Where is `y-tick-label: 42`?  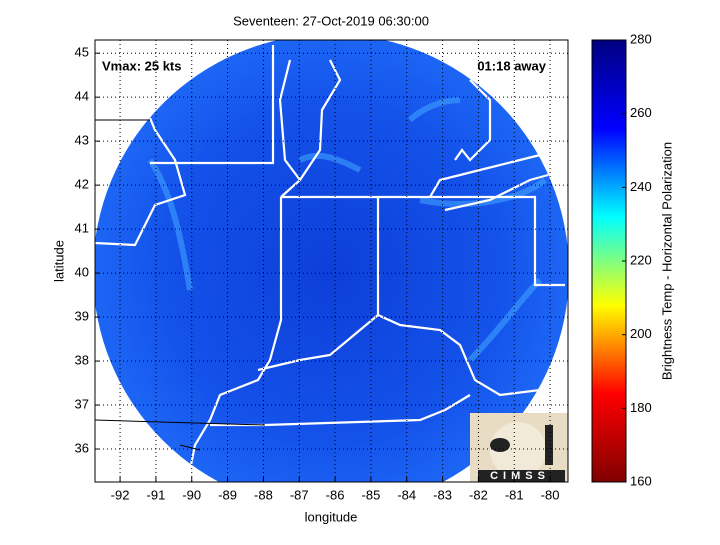
y-tick-label: 42 is located at coordinates (82, 184).